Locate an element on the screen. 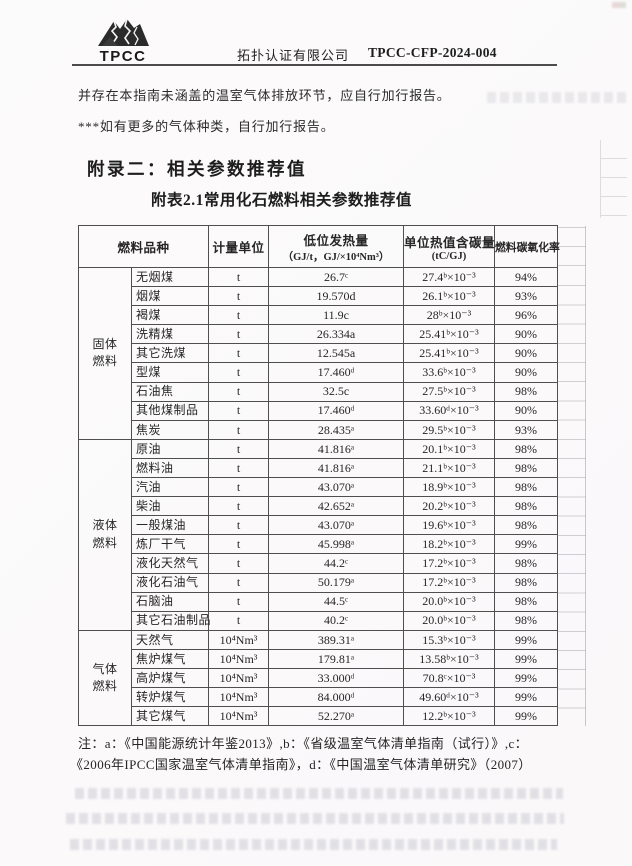 The height and width of the screenshot is (866, 632). appendix-heading: 附录二：相关参数推荐值 is located at coordinates (197, 169).